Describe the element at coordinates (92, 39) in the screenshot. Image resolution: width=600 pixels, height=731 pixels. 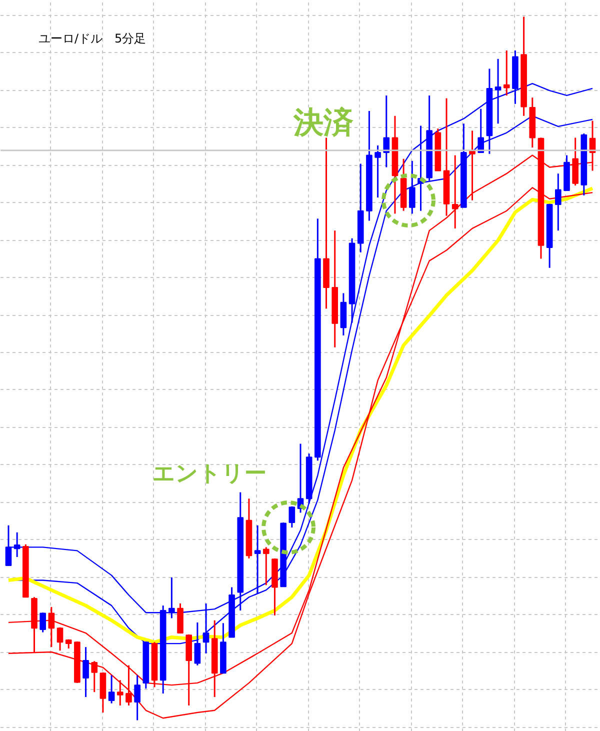
I see `text: ユーロ/ドル 5分足` at that location.